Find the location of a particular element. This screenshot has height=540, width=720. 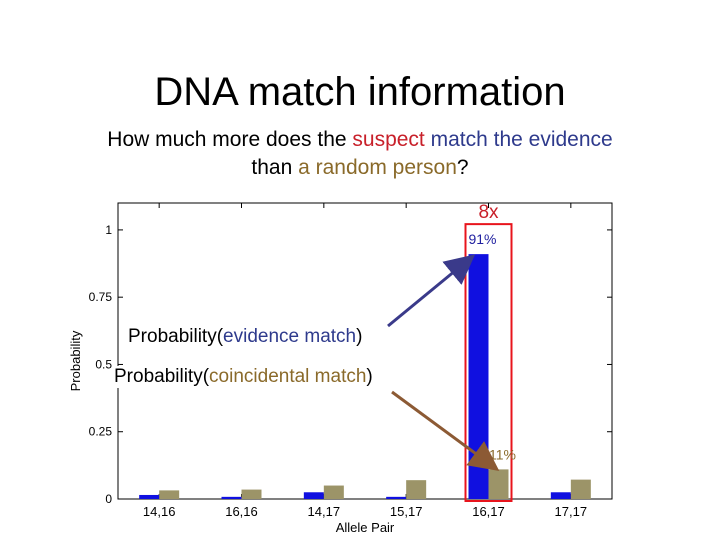

y-tick-label: 0.75 is located at coordinates (101, 297).